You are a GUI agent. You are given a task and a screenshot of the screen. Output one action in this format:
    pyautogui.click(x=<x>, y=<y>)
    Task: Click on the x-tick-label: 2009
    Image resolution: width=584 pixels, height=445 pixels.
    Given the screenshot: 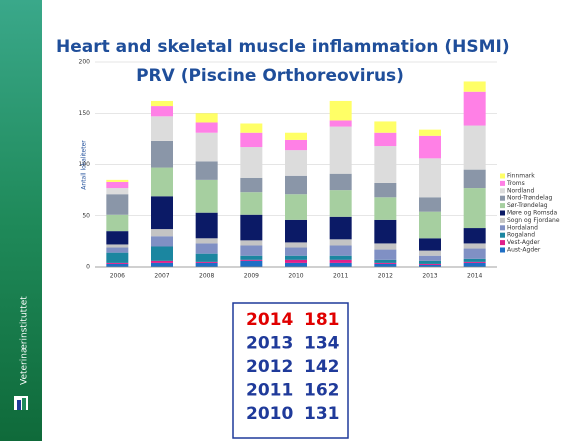 What is the action you would take?
    pyautogui.click(x=251, y=276)
    